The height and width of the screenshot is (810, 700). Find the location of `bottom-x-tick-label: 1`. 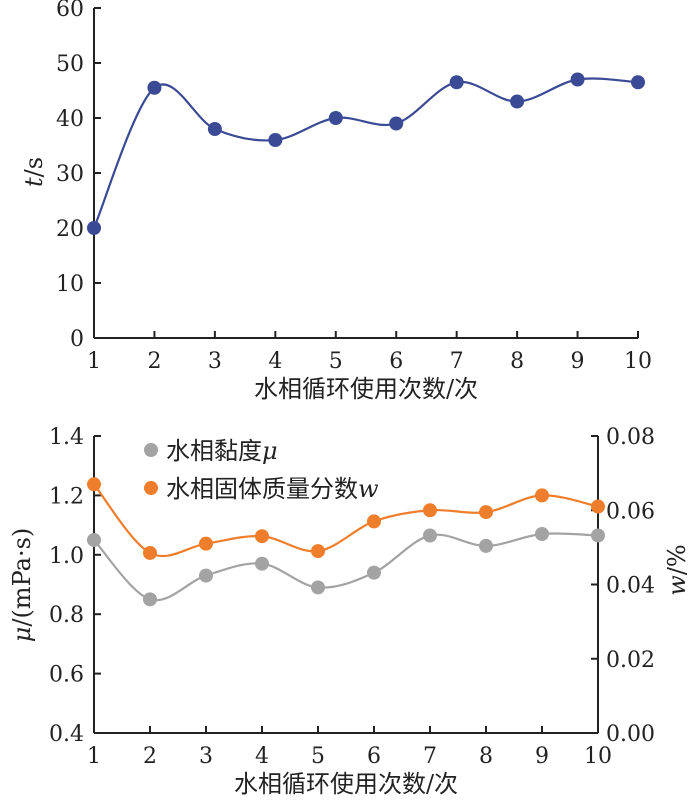

bottom-x-tick-label: 1 is located at coordinates (94, 756).